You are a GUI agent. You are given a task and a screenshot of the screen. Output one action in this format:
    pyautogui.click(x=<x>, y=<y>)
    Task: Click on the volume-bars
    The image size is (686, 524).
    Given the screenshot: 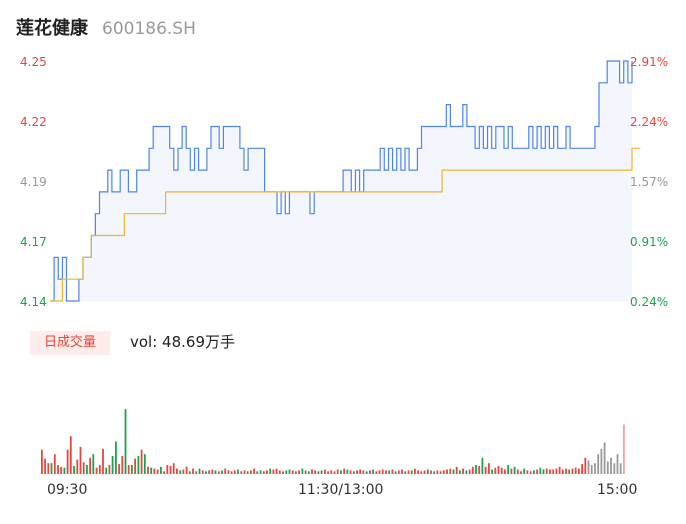 What is the action you would take?
    pyautogui.click(x=333, y=441)
    